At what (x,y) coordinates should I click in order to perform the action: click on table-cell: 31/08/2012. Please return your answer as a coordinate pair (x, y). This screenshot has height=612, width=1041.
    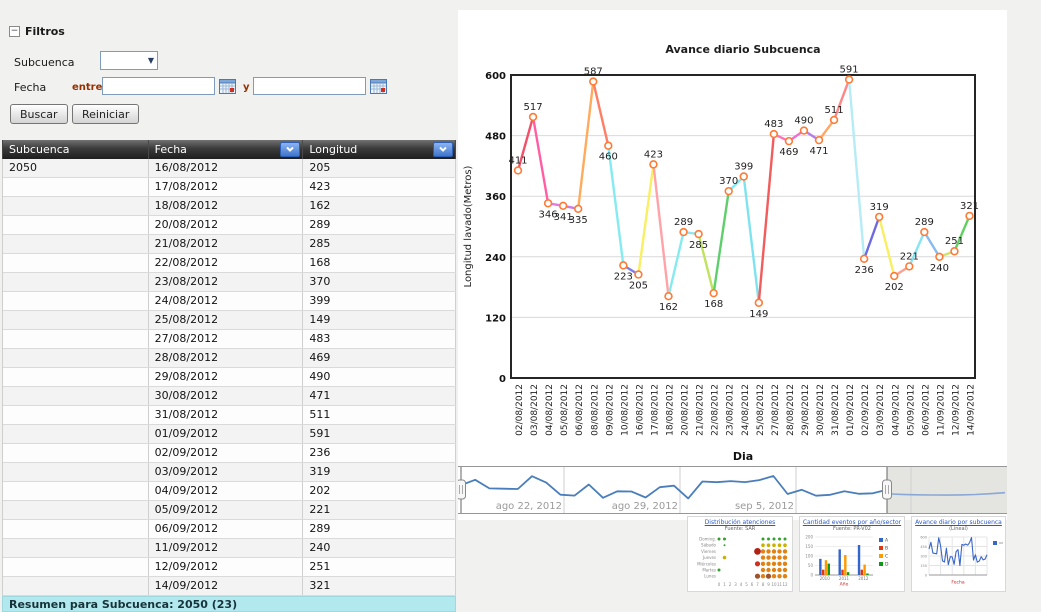
    Looking at the image, I should click on (226, 415).